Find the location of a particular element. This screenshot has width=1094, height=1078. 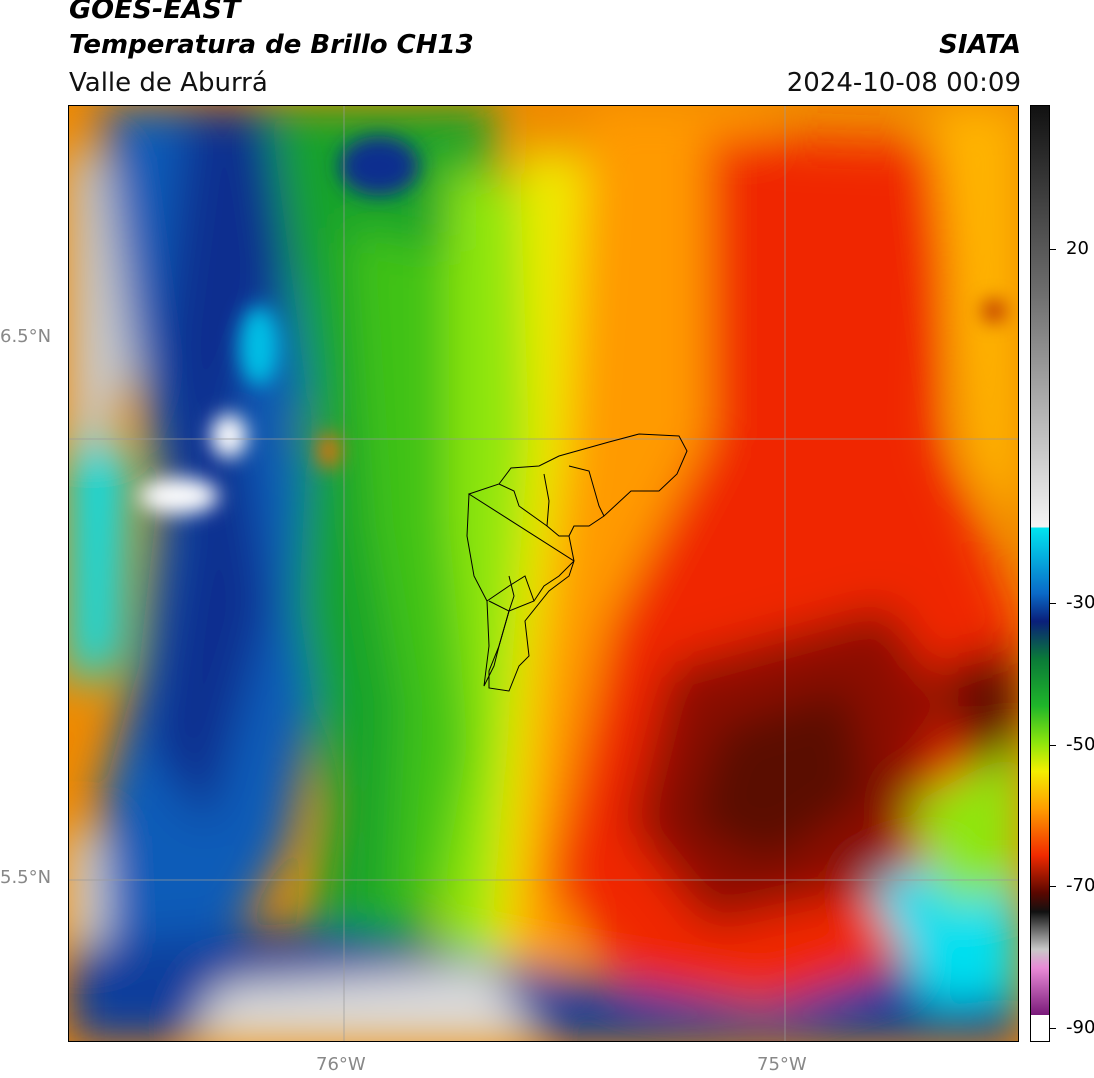

colorbar-tick-minus50 is located at coordinates (1053, 745).